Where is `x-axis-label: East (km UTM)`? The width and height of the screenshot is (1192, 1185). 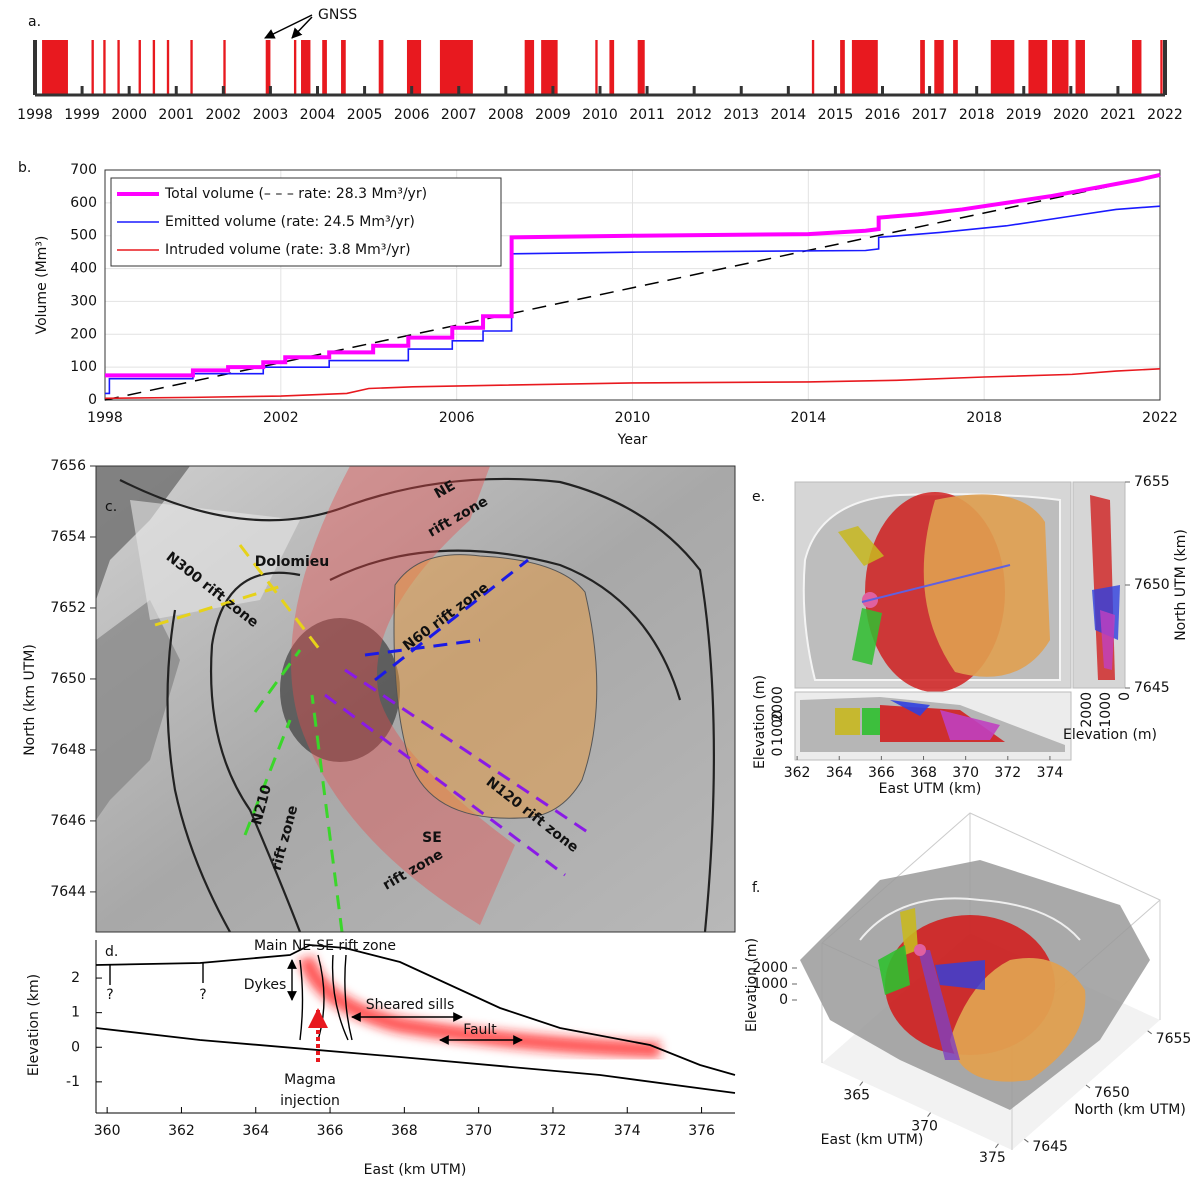
x-axis-label: East (km UTM) is located at coordinates (872, 1140).